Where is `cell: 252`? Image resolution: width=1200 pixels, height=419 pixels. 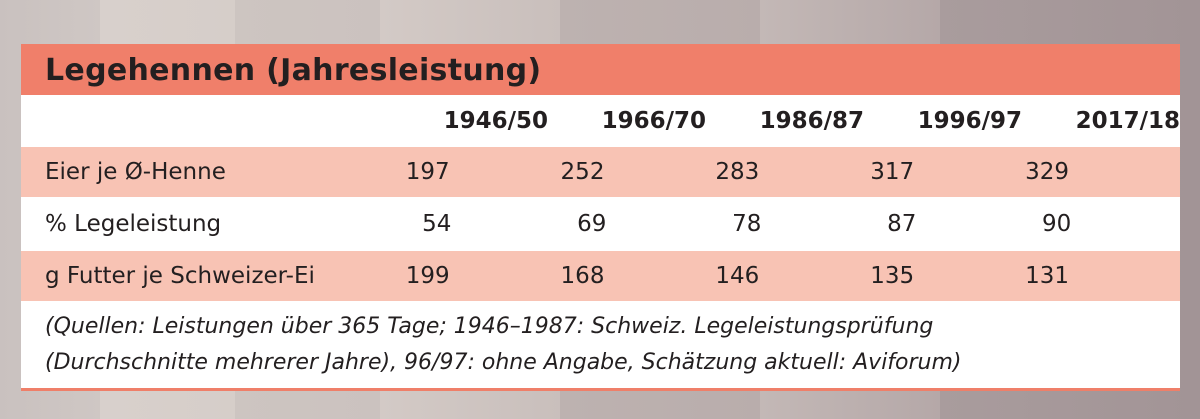 cell: 252 is located at coordinates (582, 172).